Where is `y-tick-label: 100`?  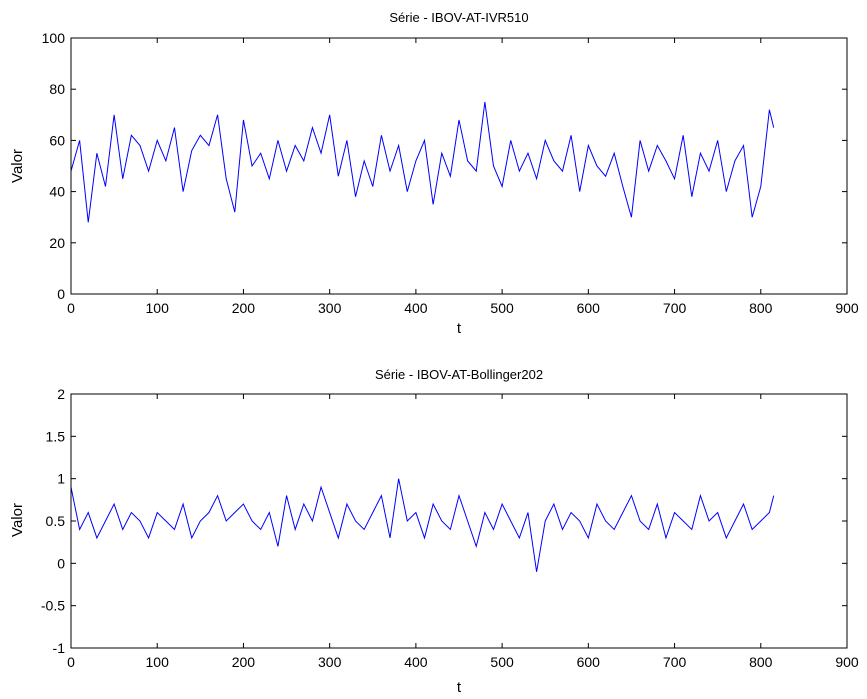
y-tick-label: 100 is located at coordinates (54, 38).